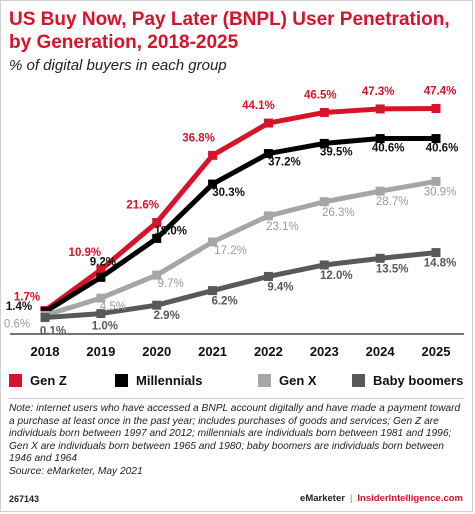 The width and height of the screenshot is (475, 514). What do you see at coordinates (169, 380) in the screenshot?
I see `legend-label-millennials: Millennials` at bounding box center [169, 380].